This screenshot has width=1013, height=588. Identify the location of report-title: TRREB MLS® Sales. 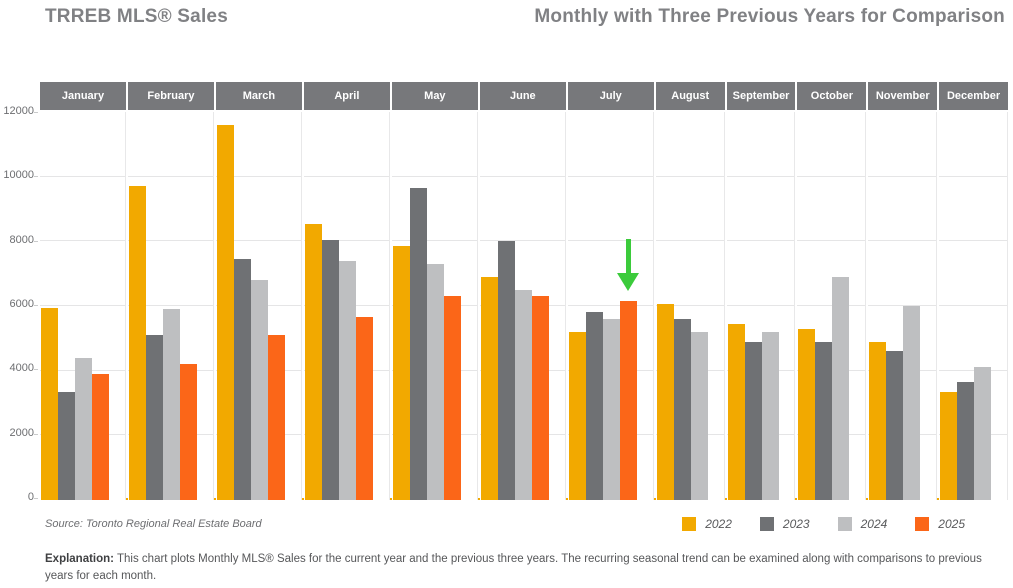
(136, 16).